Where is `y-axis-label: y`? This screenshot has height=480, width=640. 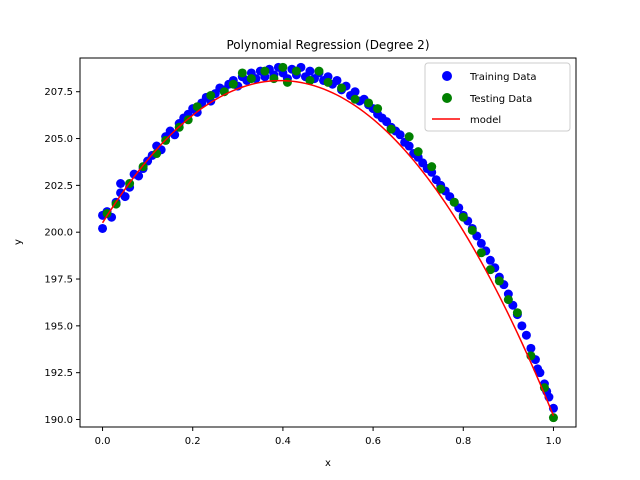
y-axis-label: y is located at coordinates (18, 242).